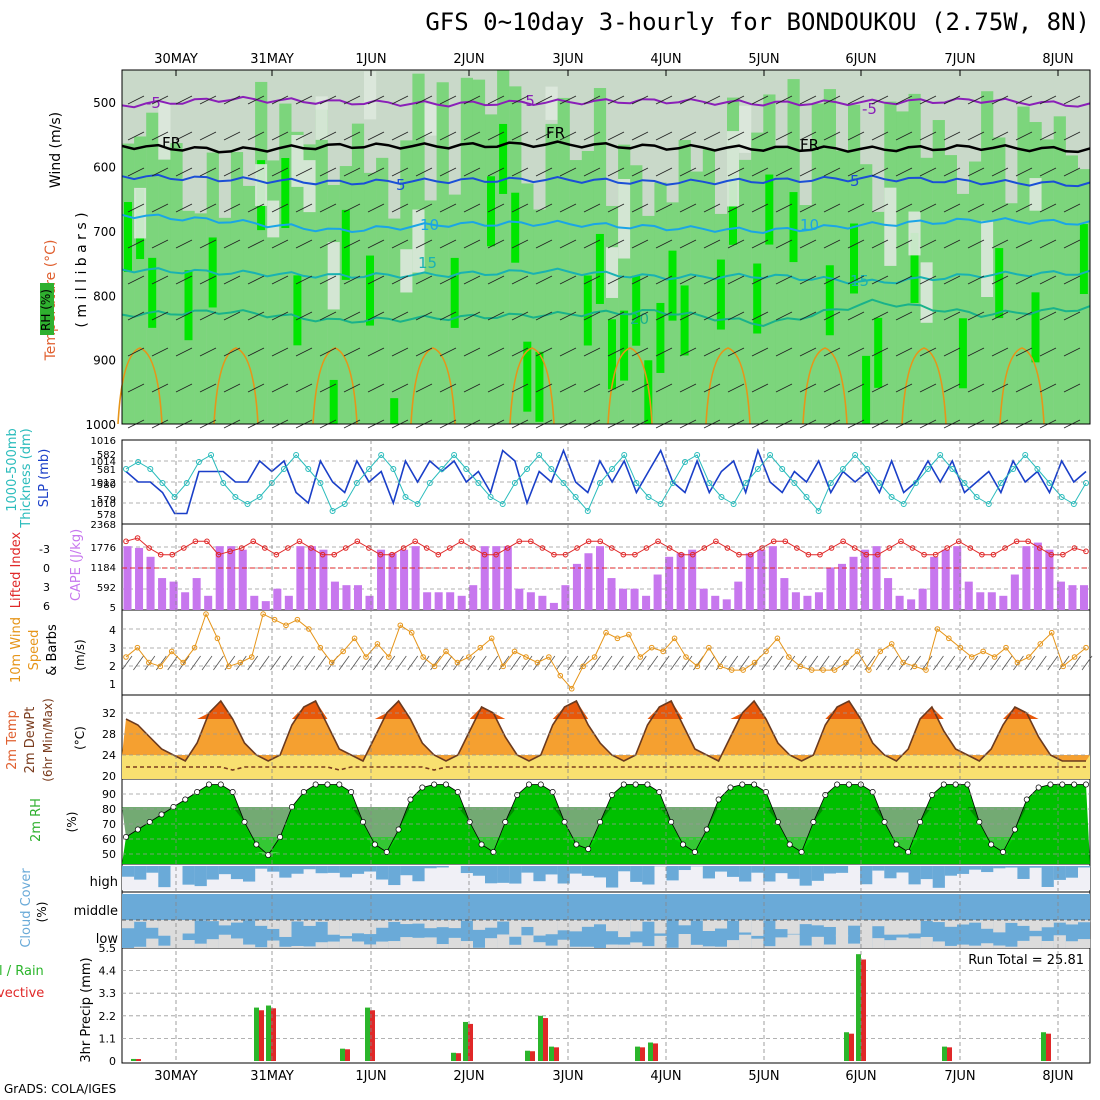 The height and width of the screenshot is (1100, 1100). I want to click on precip-tick-label: 3.3, so click(108, 993).